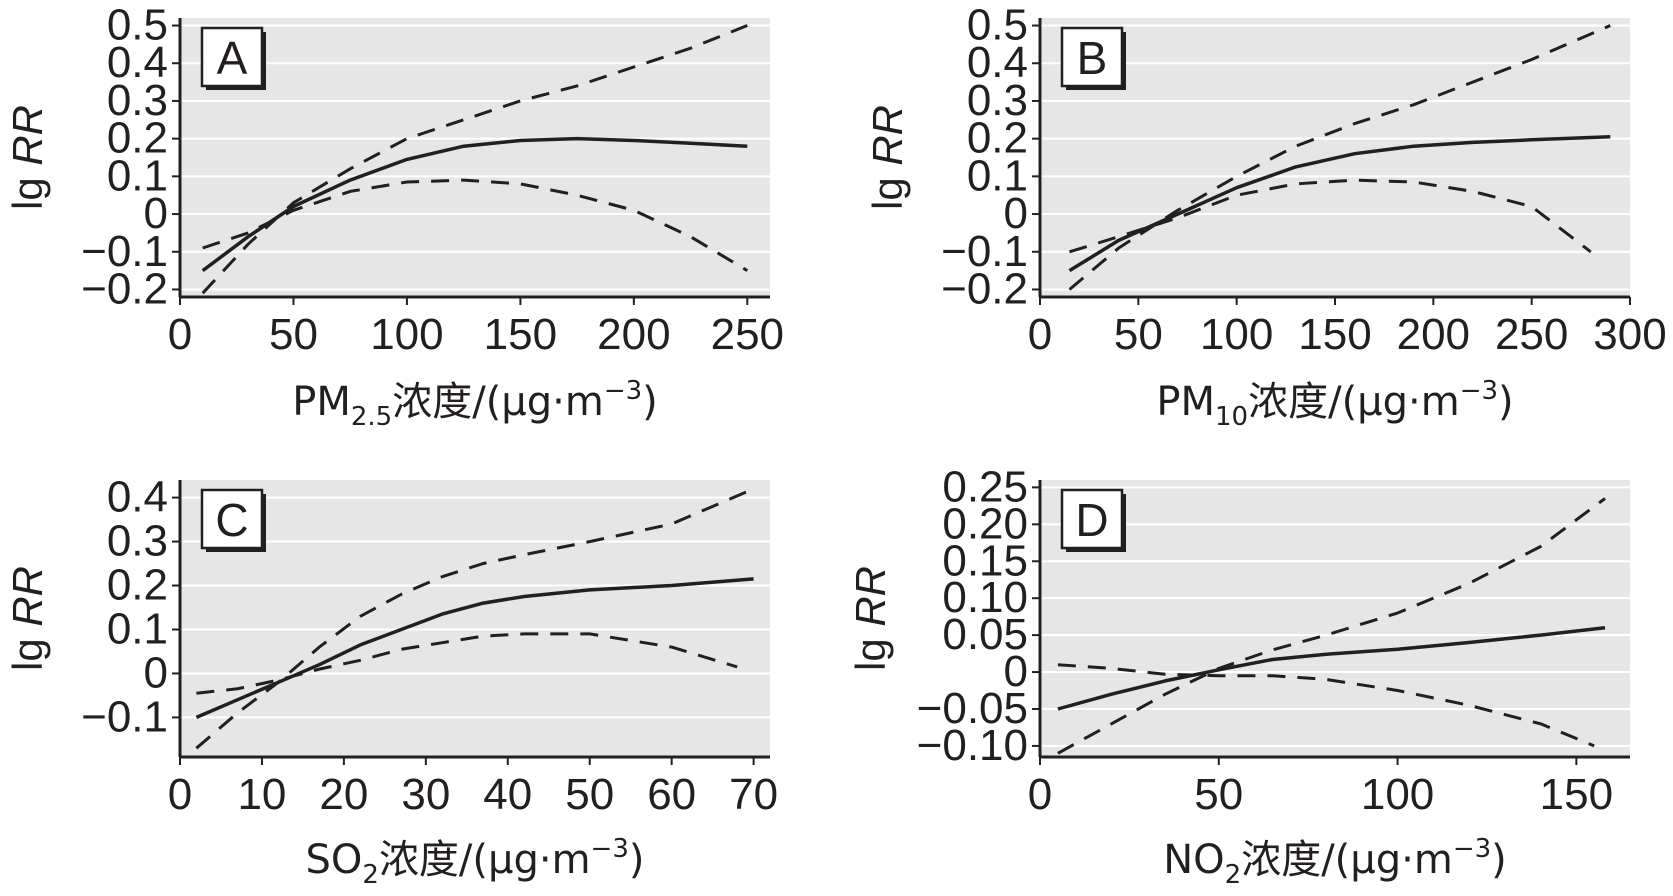  What do you see at coordinates (1193, 860) in the screenshot?
I see `pollutant-name: NO` at bounding box center [1193, 860].